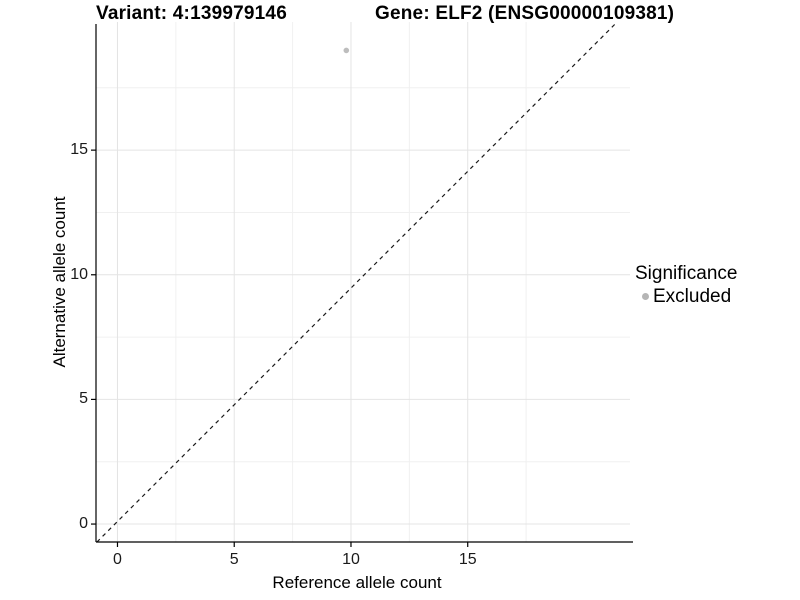 This screenshot has width=800, height=600. I want to click on x-tick-label: 0, so click(117, 559).